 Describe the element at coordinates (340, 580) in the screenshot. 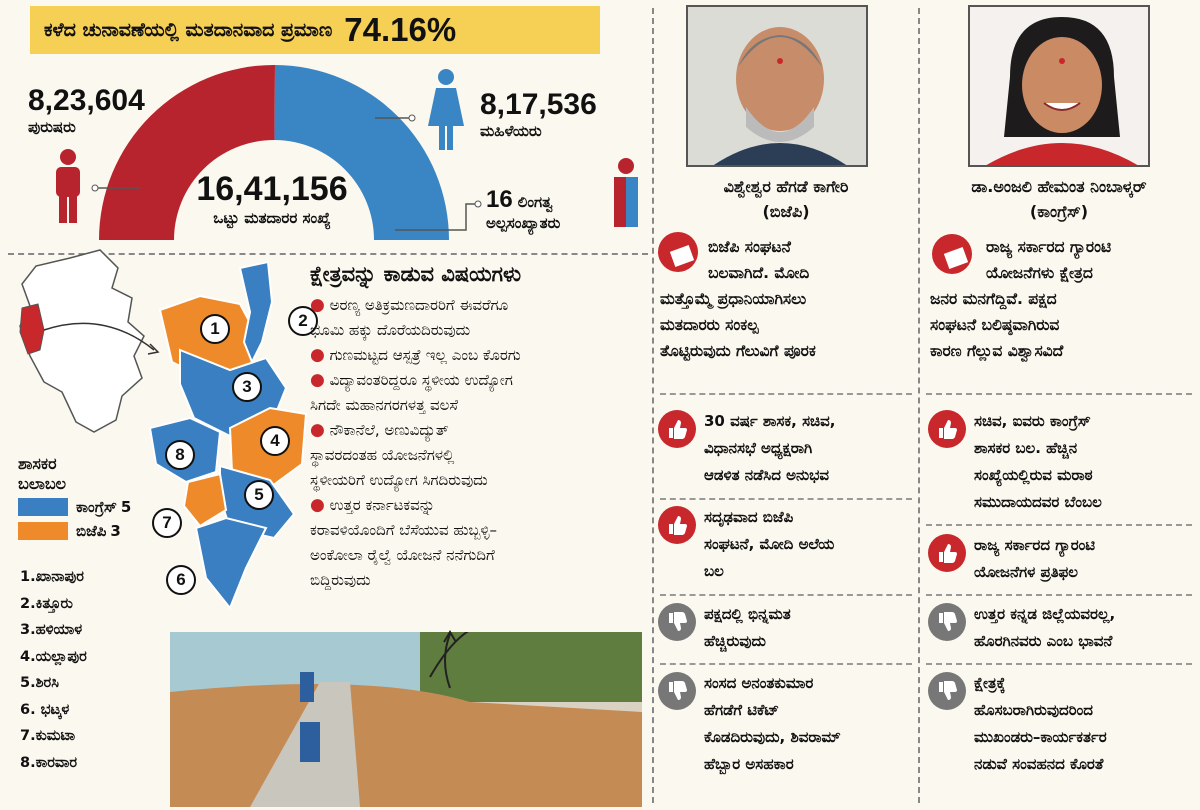

I see `issue-text: ಬಿದ್ದಿರುವುದು` at that location.